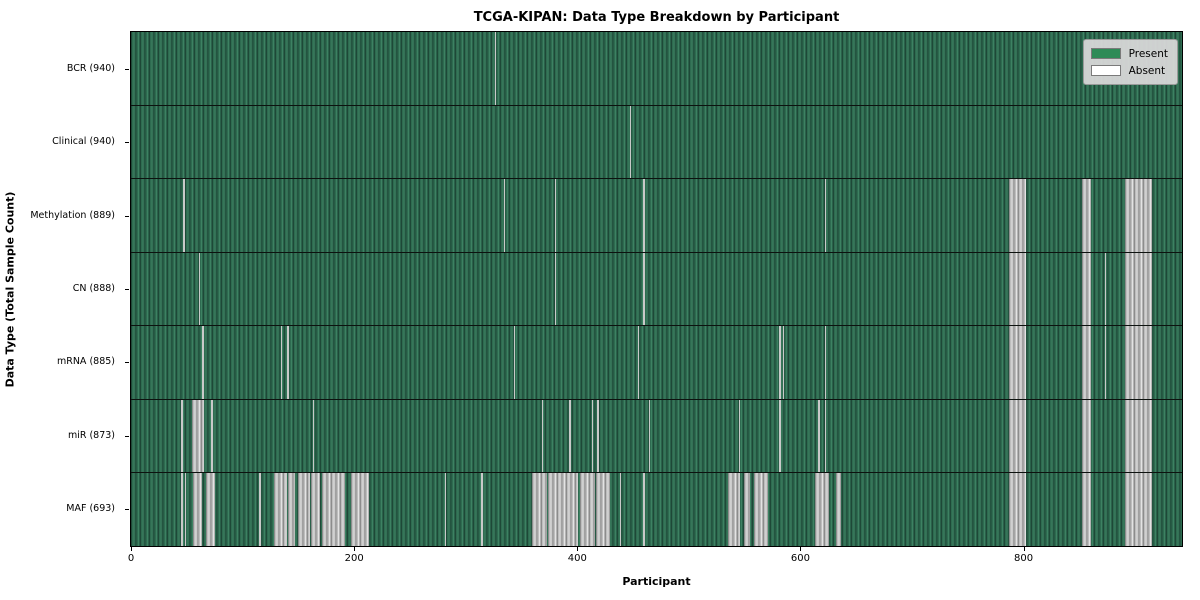 The image size is (1200, 600). I want to click on y-tick-label: CN (888), so click(93, 288).